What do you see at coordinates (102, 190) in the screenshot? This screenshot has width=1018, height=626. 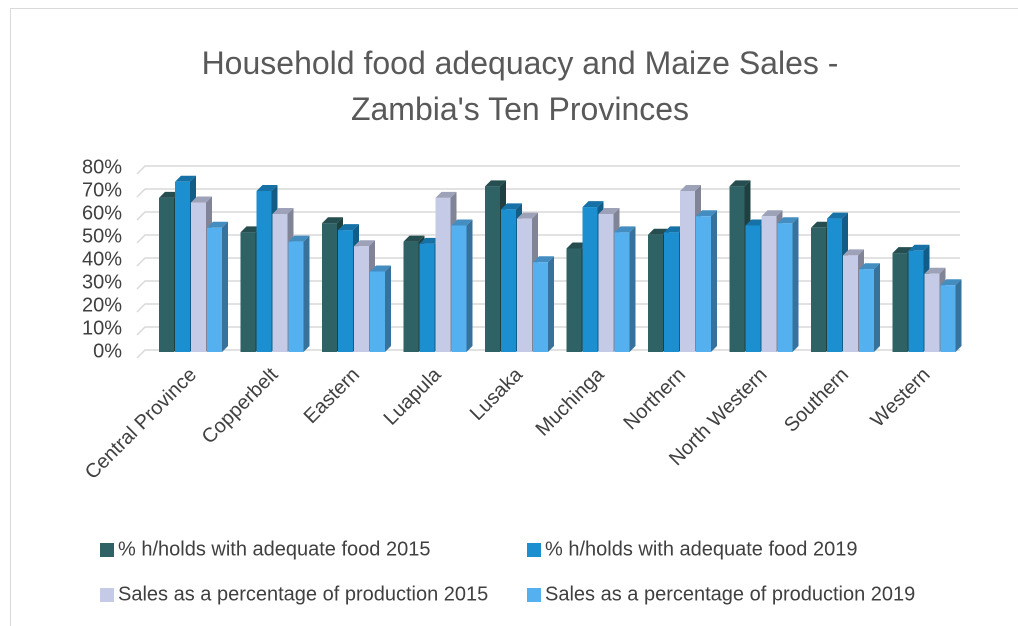 I see `y-tick-label: 70%` at bounding box center [102, 190].